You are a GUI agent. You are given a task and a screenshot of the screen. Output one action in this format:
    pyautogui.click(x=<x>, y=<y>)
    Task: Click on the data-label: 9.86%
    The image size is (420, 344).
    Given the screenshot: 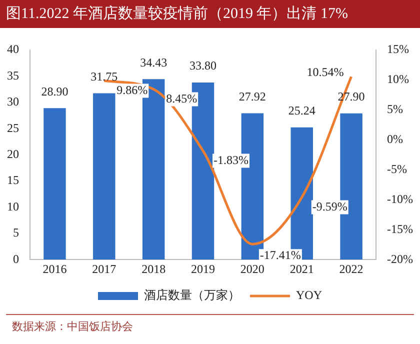 What is the action you would take?
    pyautogui.click(x=132, y=89)
    